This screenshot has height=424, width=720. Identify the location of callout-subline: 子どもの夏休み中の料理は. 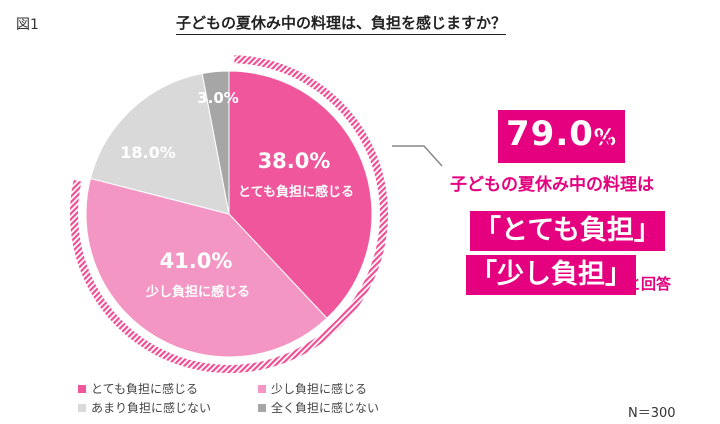
(552, 185).